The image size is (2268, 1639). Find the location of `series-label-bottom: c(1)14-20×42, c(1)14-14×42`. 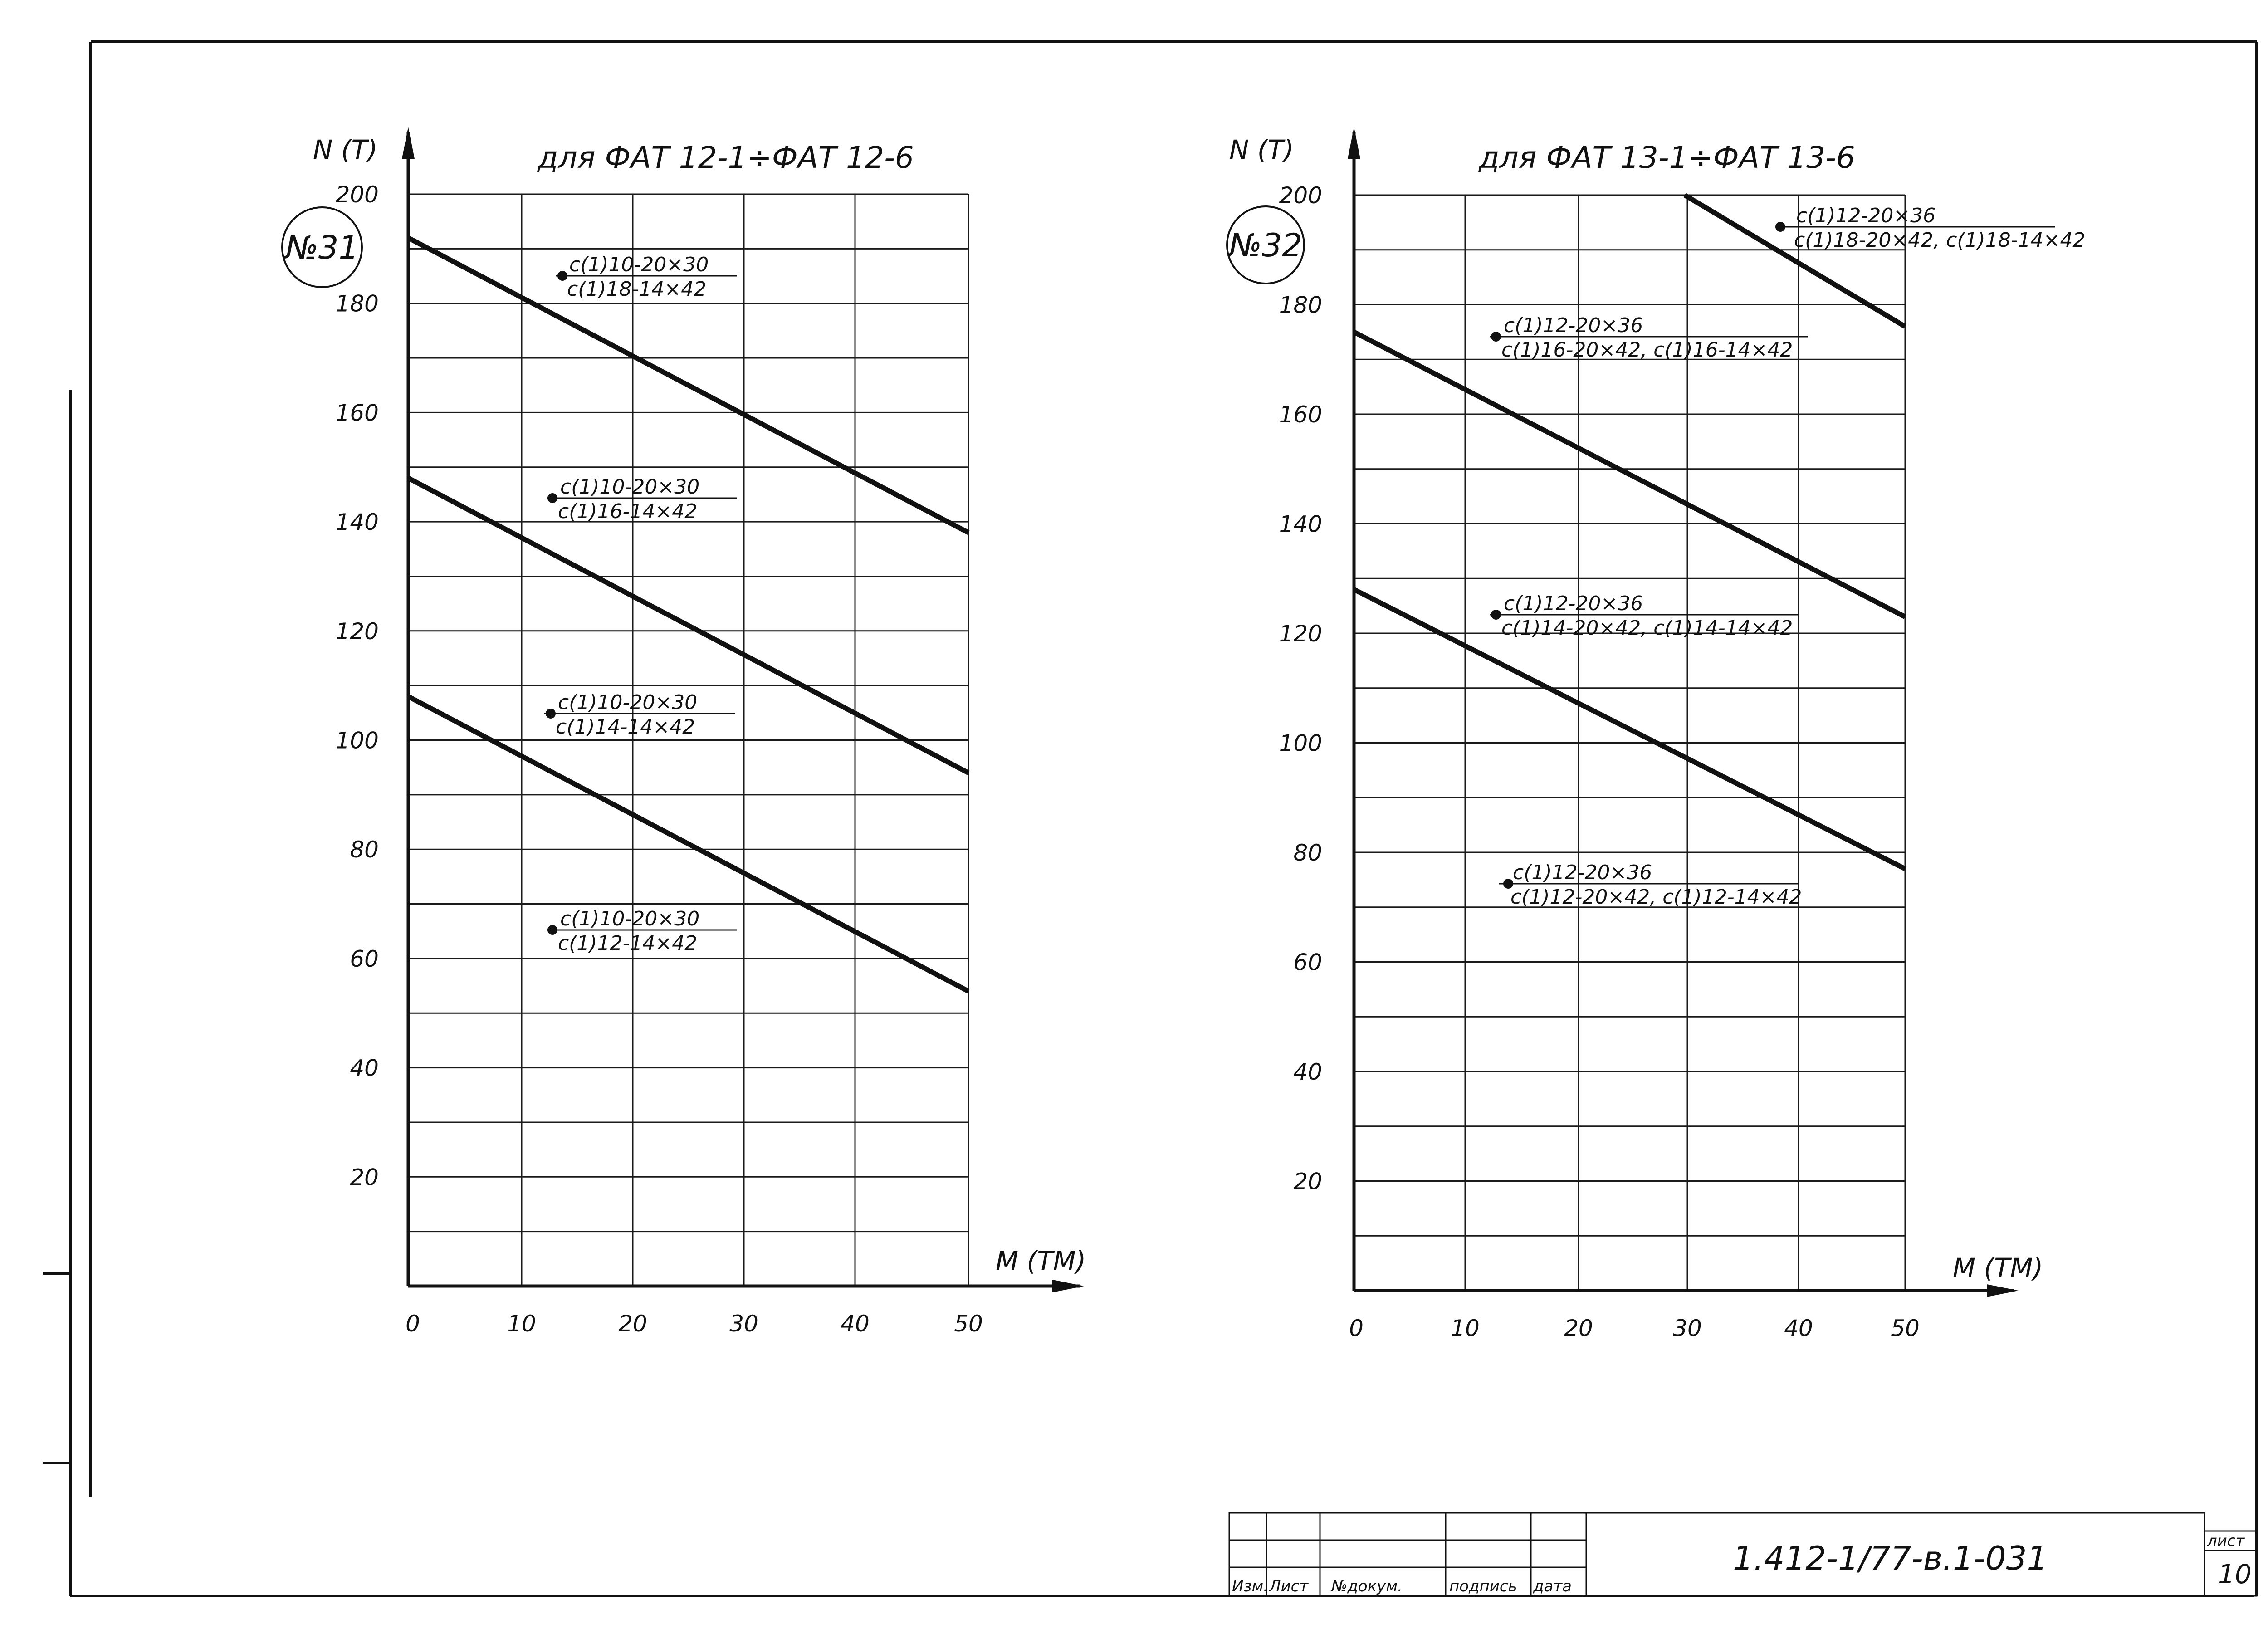

series-label-bottom: c(1)14-20×42, c(1)14-14×42 is located at coordinates (1647, 628).